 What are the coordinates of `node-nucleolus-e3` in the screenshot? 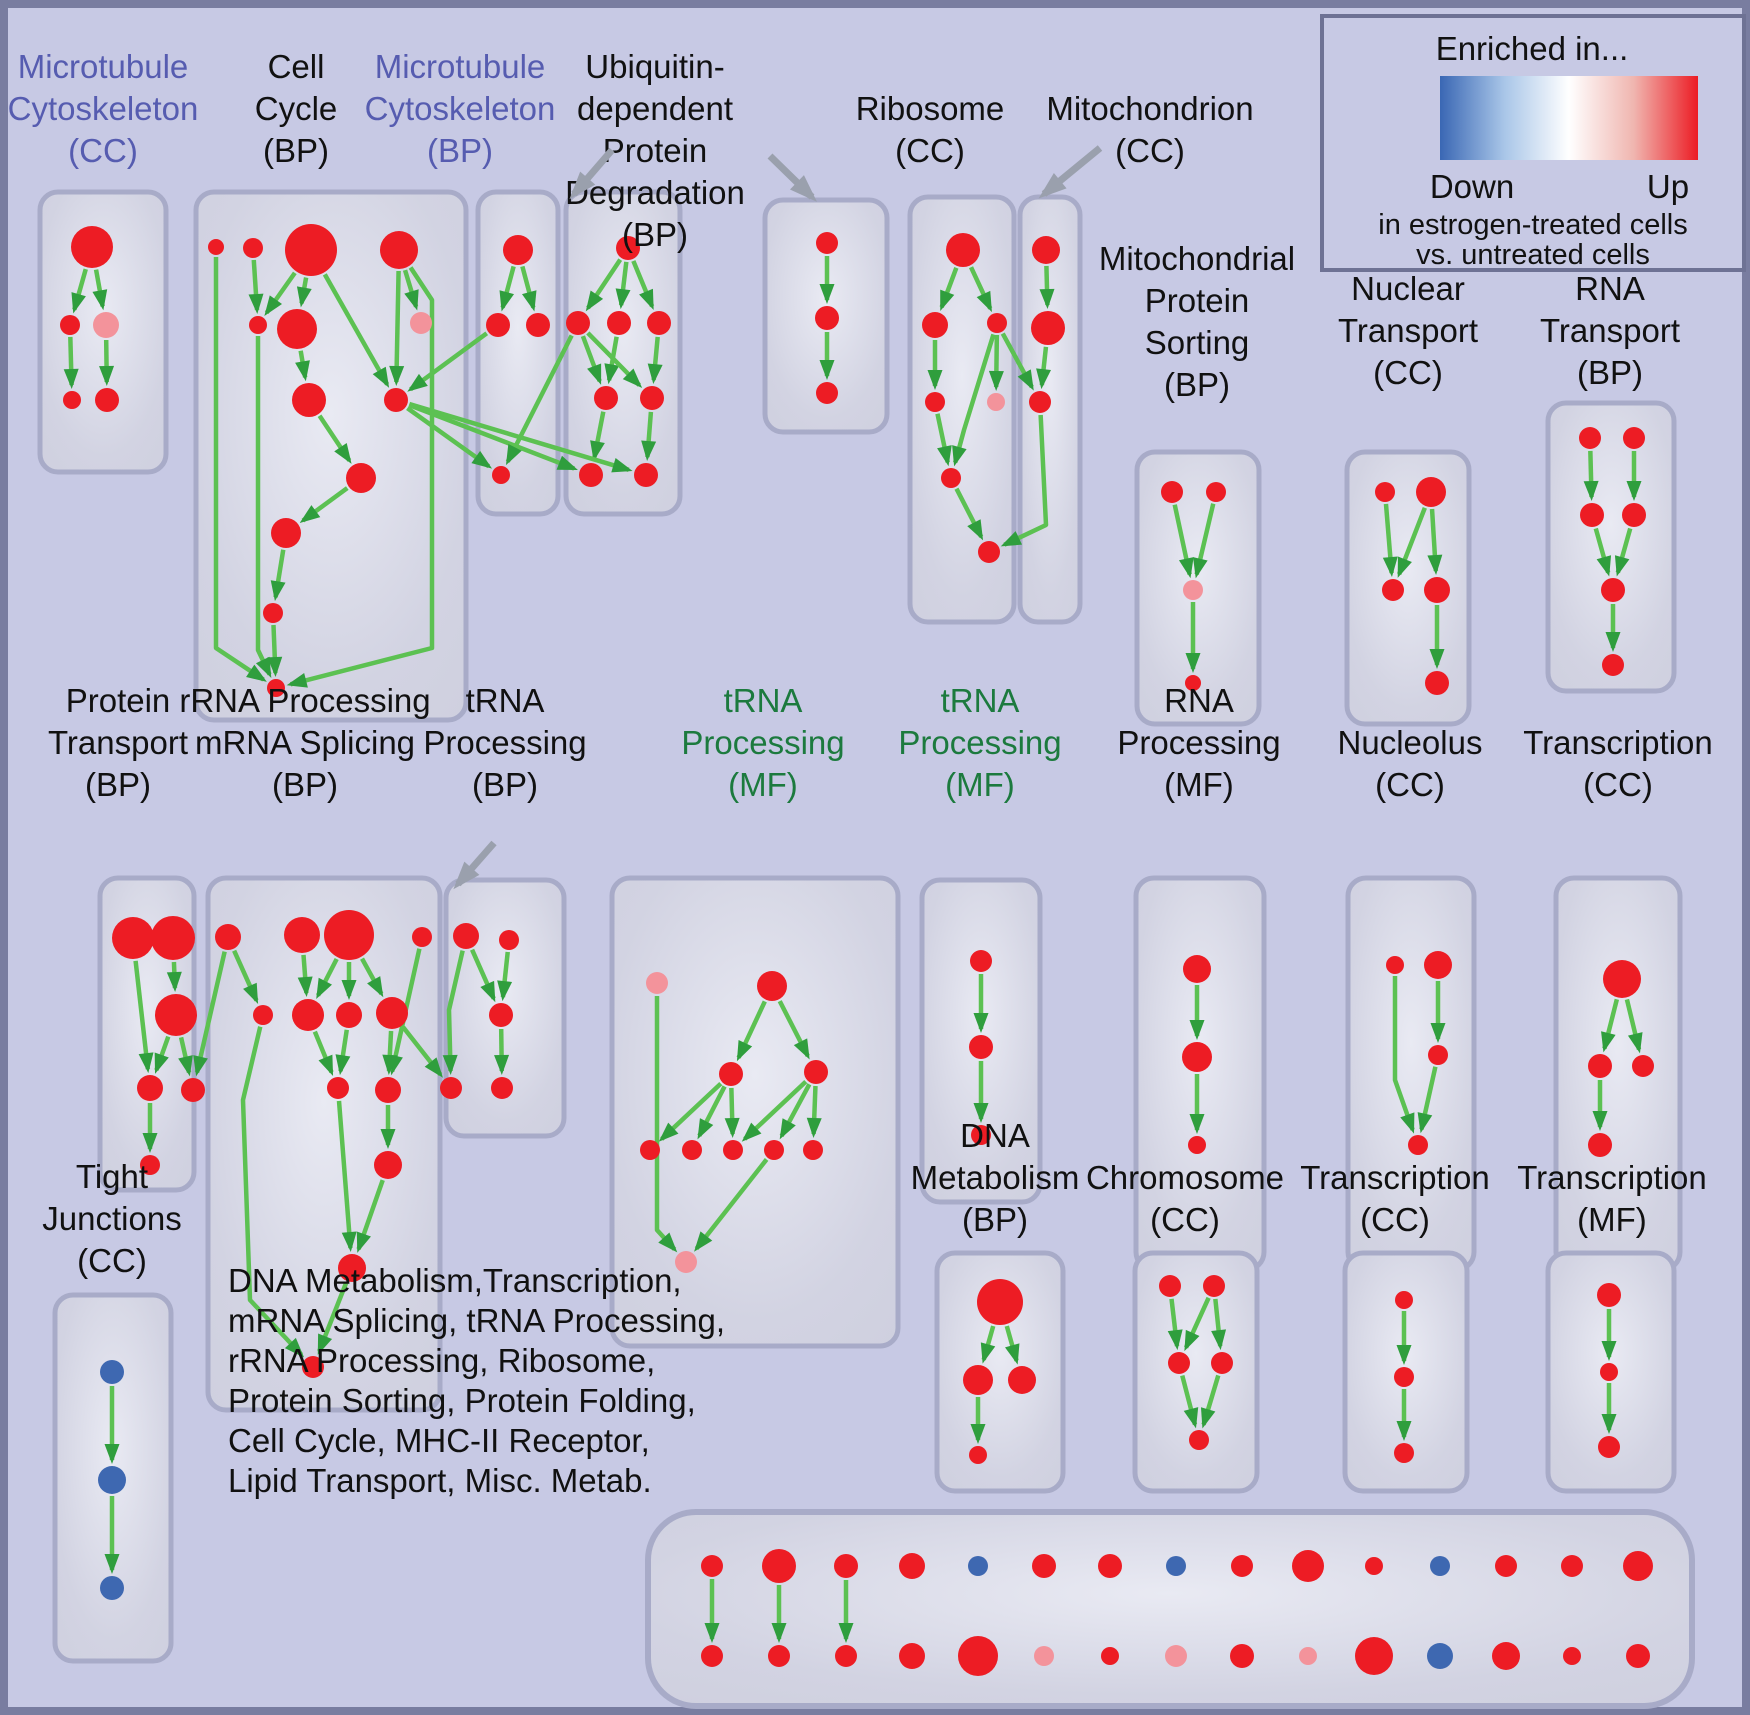 It's located at (1438, 1055).